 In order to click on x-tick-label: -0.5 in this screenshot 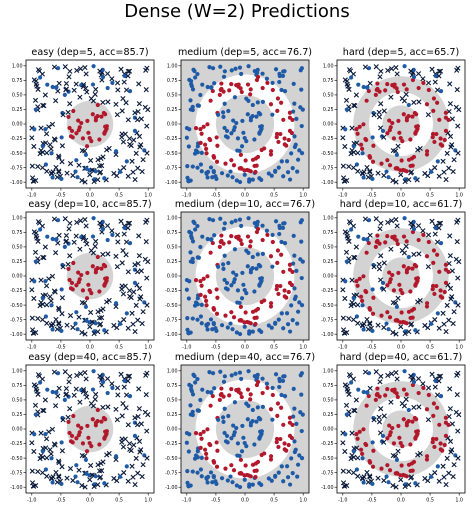, I will do `click(371, 348)`.